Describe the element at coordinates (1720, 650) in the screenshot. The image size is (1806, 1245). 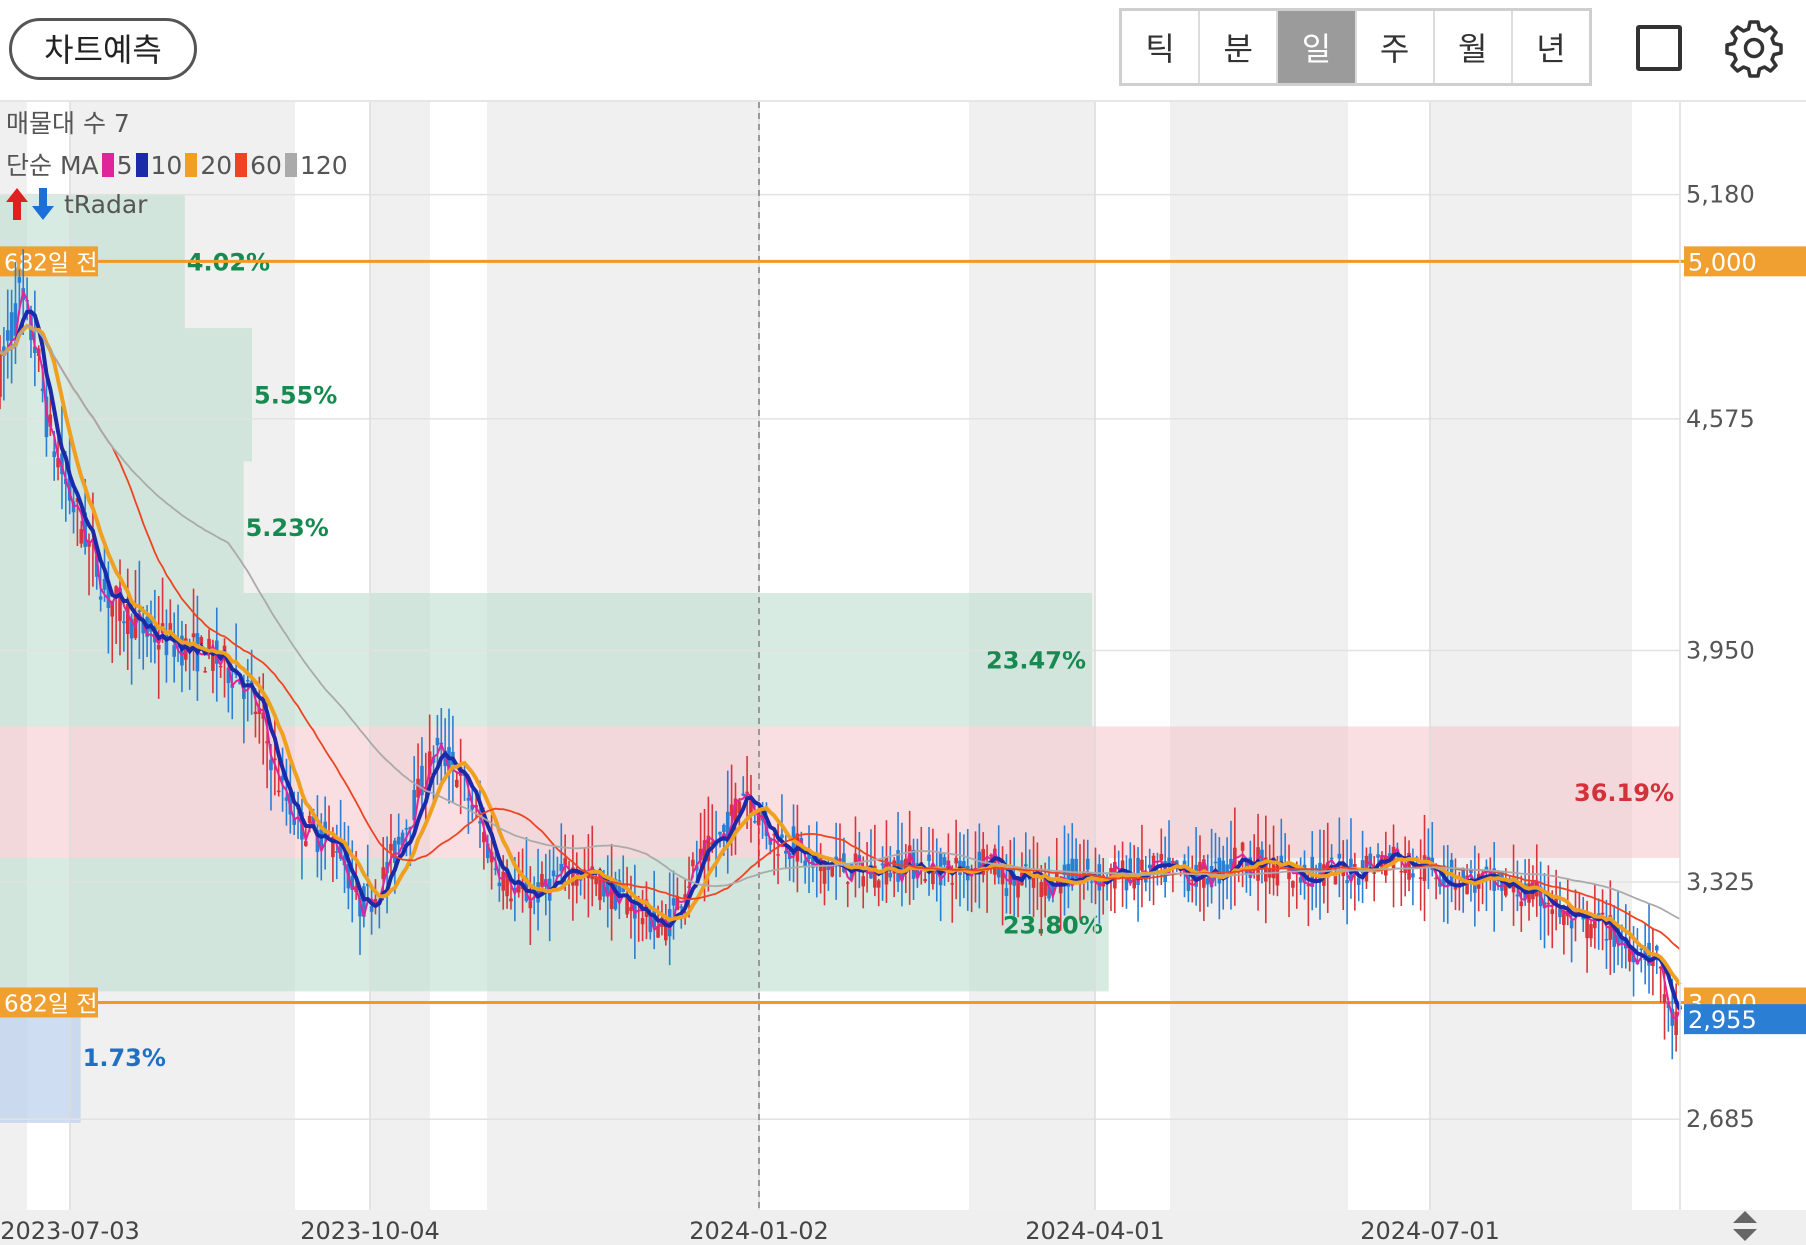
I see `y-tick-label: 3,950` at that location.